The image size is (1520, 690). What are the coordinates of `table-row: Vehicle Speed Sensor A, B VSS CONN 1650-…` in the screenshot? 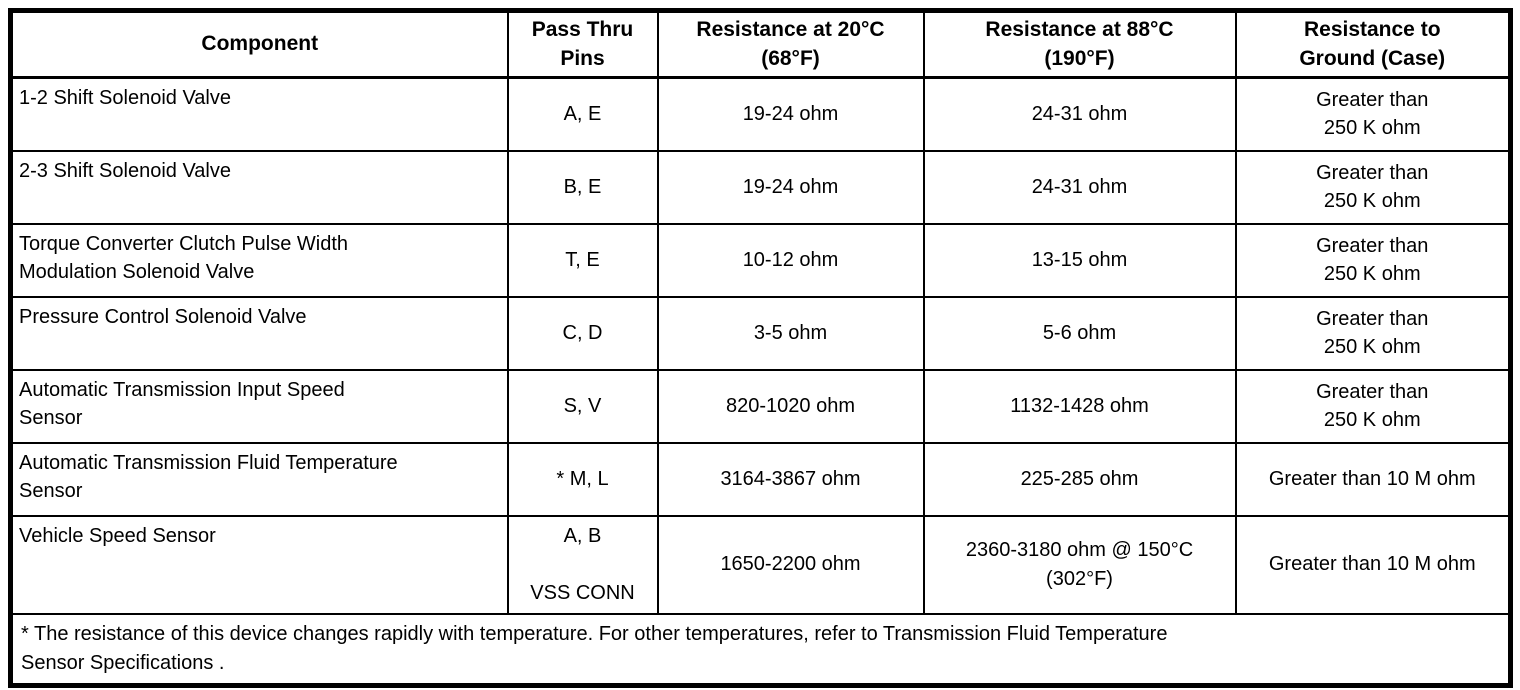 It's located at (760, 564).